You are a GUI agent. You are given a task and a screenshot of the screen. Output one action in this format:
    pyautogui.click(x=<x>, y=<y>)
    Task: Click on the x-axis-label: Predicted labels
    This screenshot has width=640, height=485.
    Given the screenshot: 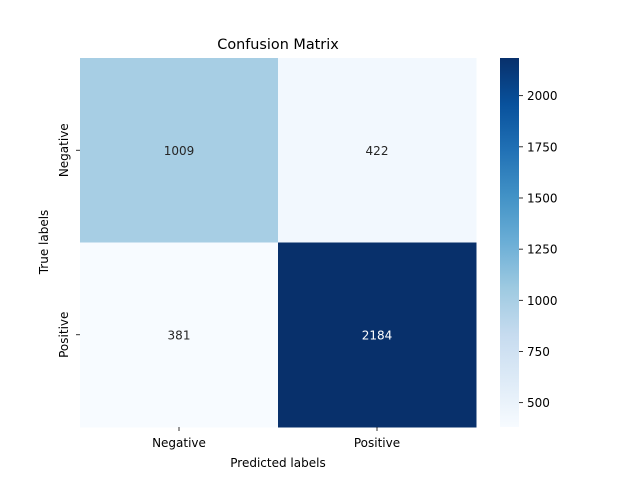 What is the action you would take?
    pyautogui.click(x=277, y=463)
    